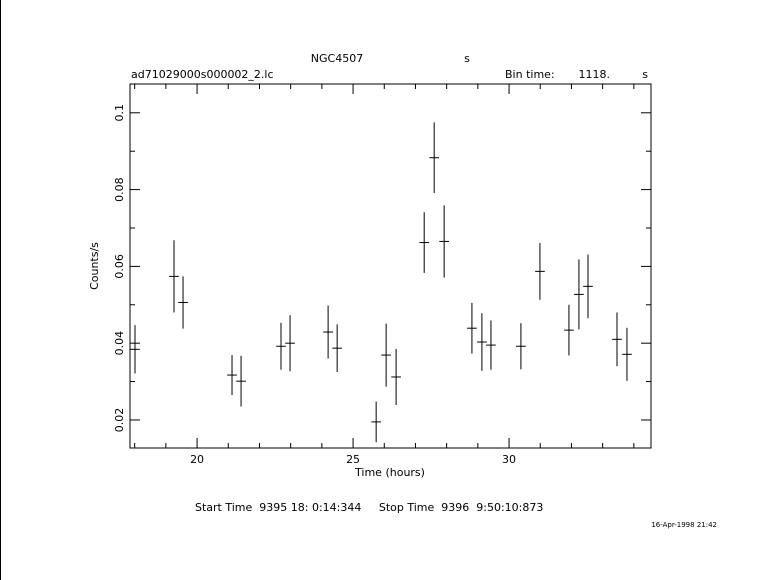 The image size is (781, 580). Describe the element at coordinates (337, 58) in the screenshot. I see `chart-title: NGC4507` at that location.